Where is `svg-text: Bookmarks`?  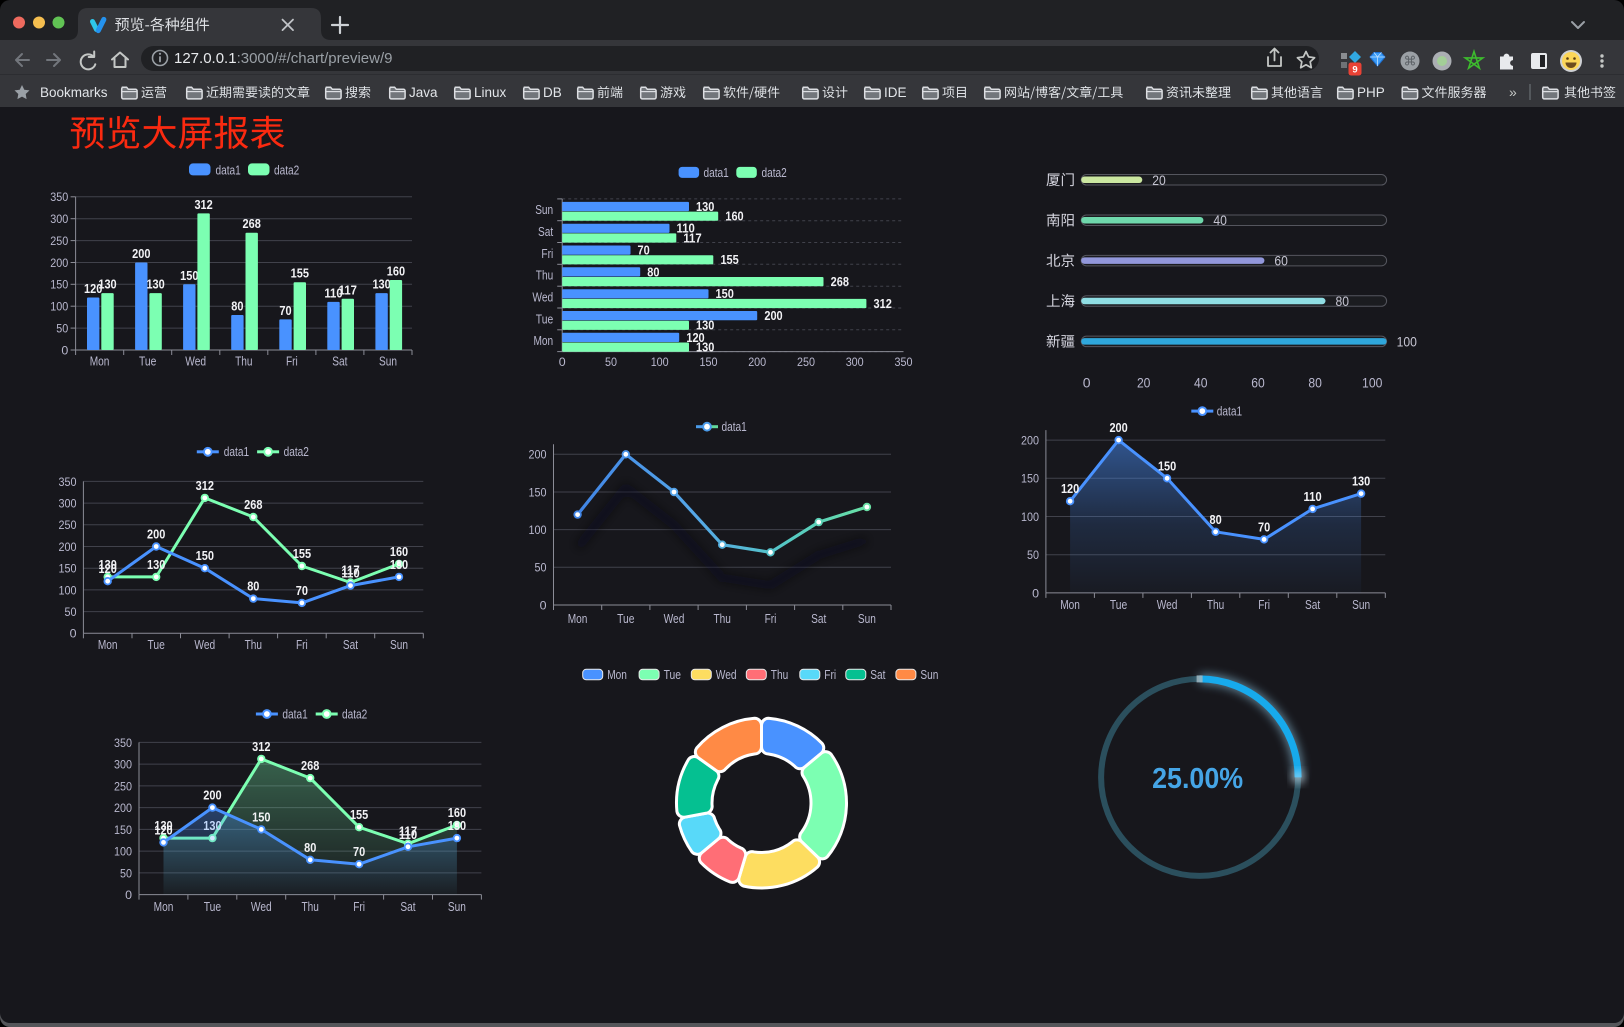
svg-text: Bookmarks is located at coordinates (74, 92).